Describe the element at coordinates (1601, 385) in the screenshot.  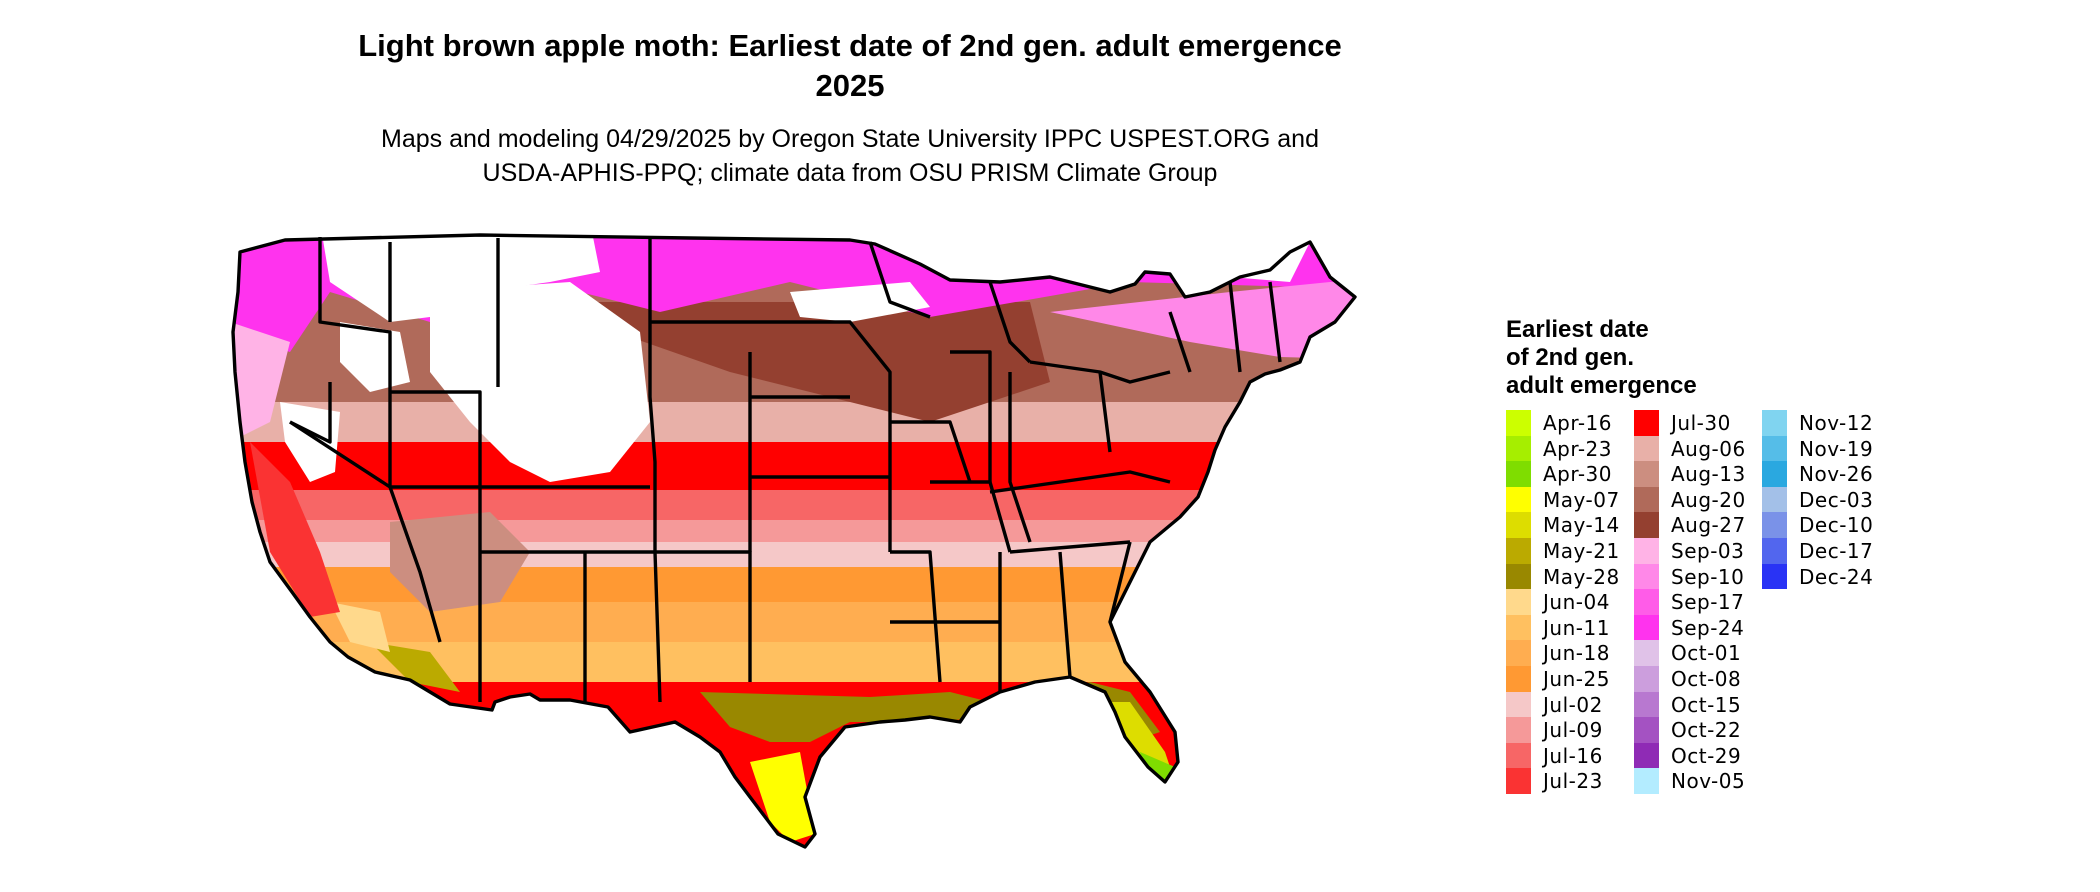
I see `legend-title-end: adult emergence` at that location.